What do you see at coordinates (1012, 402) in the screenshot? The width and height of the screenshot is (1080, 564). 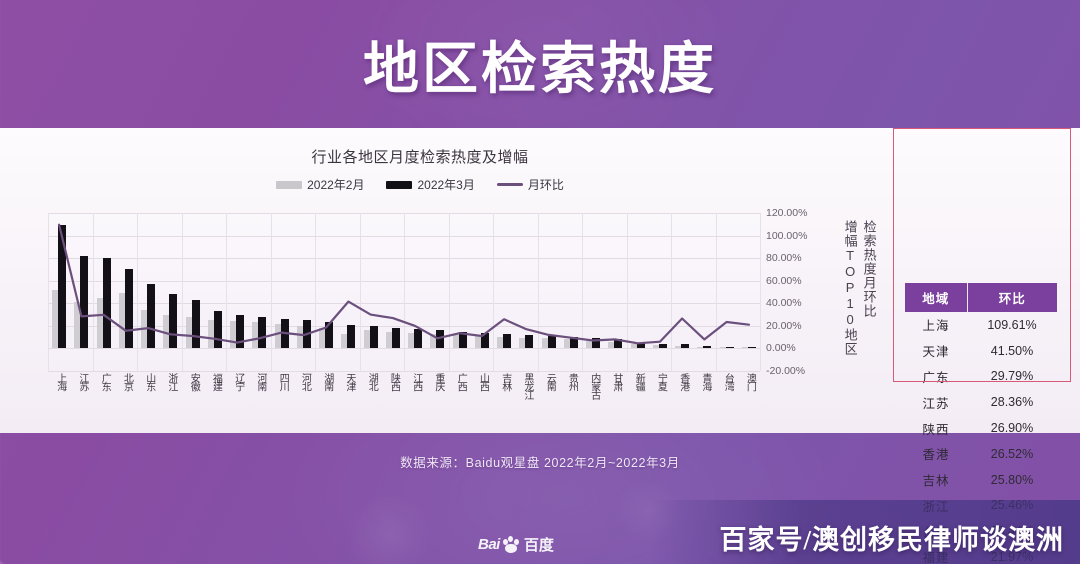 I see `table-cell-value: 28.36%` at bounding box center [1012, 402].